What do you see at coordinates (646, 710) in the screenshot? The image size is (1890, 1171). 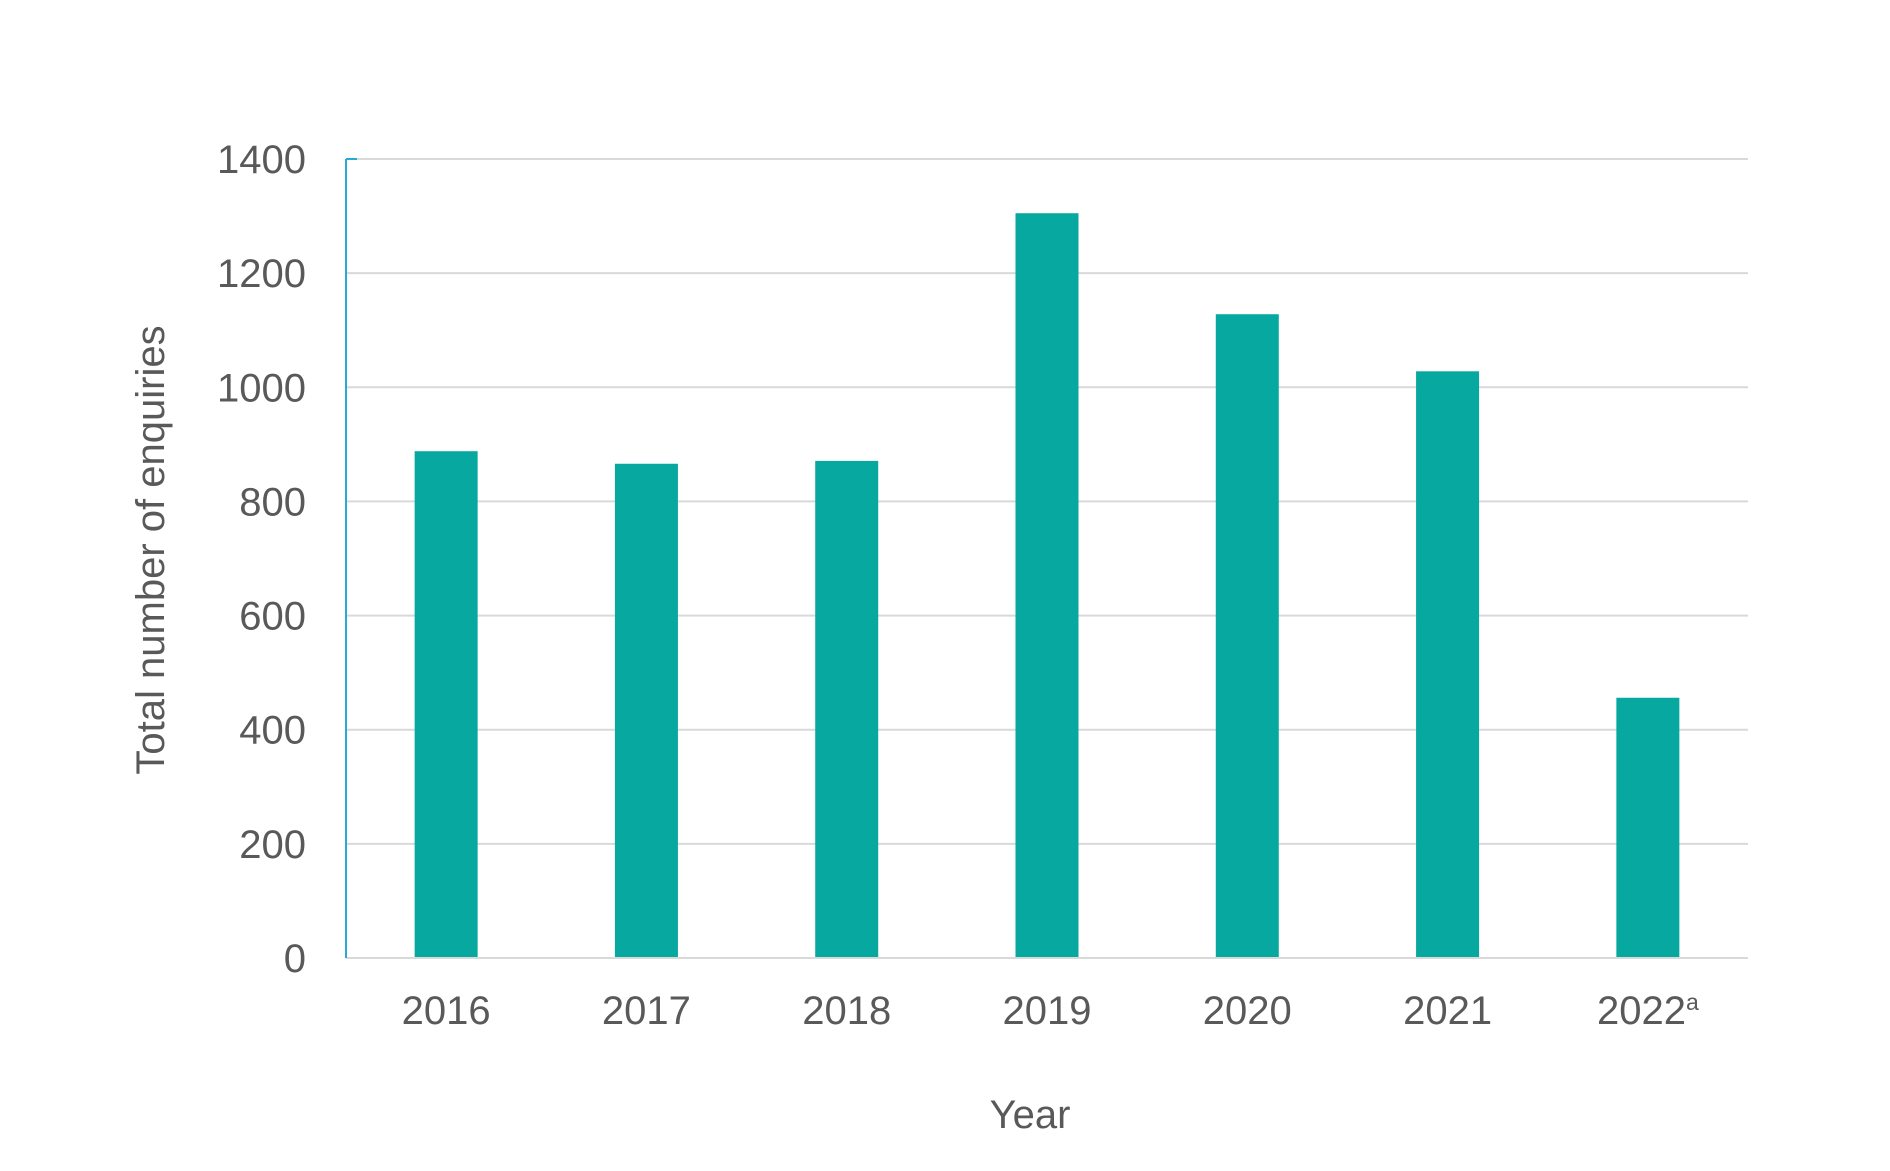 I see `bar-2017` at bounding box center [646, 710].